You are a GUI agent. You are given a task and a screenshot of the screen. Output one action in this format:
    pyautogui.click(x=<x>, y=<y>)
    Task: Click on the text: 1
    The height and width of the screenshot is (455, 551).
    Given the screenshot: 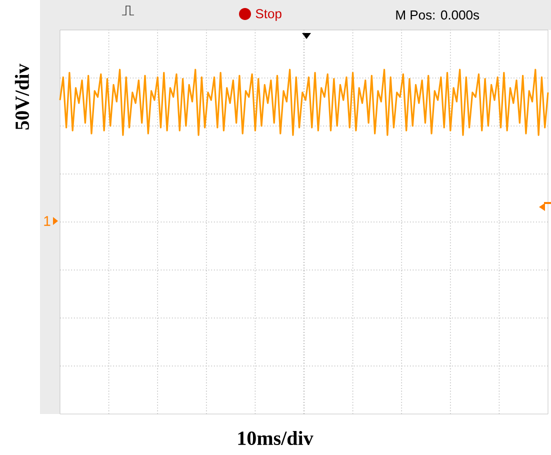 What is the action you would take?
    pyautogui.click(x=47, y=221)
    